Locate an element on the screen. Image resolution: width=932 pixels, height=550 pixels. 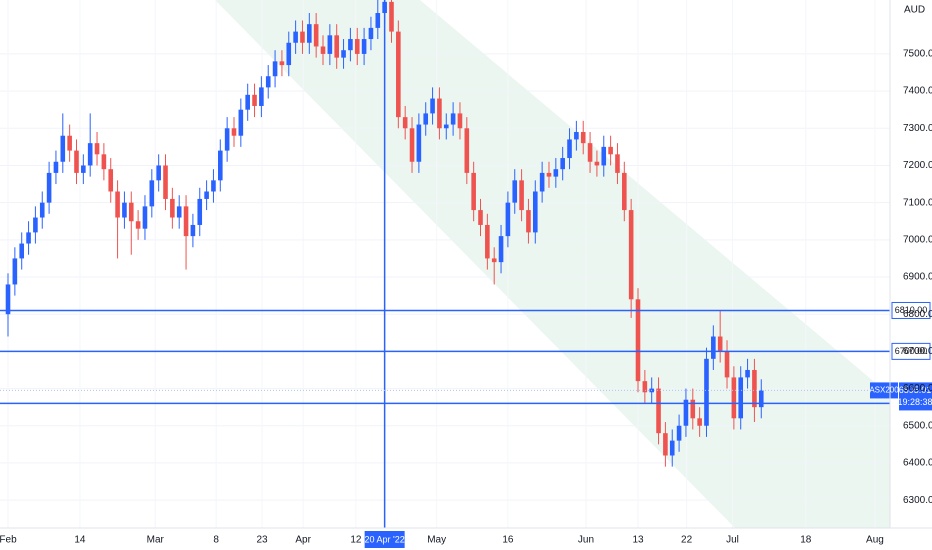
y-tick-label: 7300.00 is located at coordinates (917, 128).